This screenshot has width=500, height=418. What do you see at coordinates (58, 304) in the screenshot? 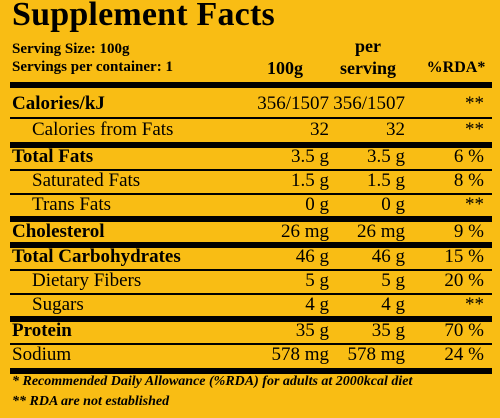
I see `nutrient-label: Sugars` at bounding box center [58, 304].